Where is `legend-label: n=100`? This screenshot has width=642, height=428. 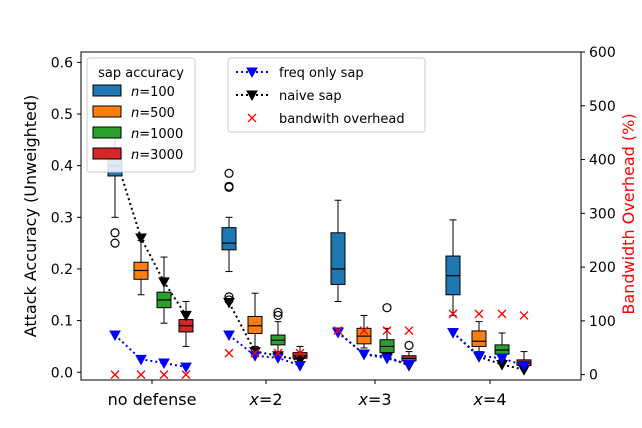
legend-label: n=100 is located at coordinates (153, 92).